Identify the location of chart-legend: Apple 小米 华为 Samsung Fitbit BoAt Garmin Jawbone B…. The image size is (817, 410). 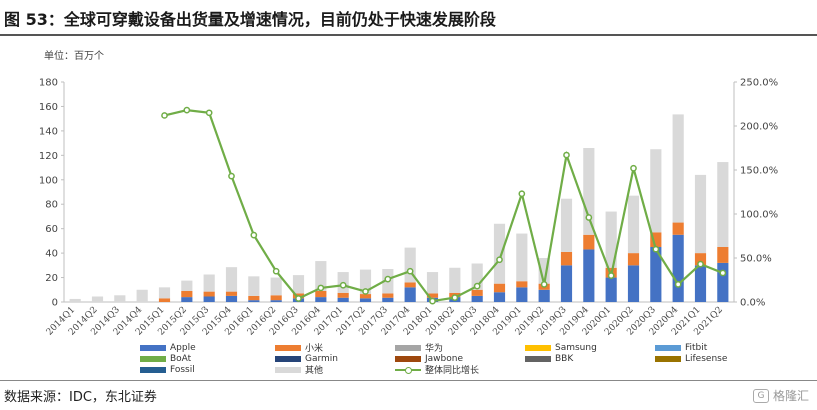
(433, 359).